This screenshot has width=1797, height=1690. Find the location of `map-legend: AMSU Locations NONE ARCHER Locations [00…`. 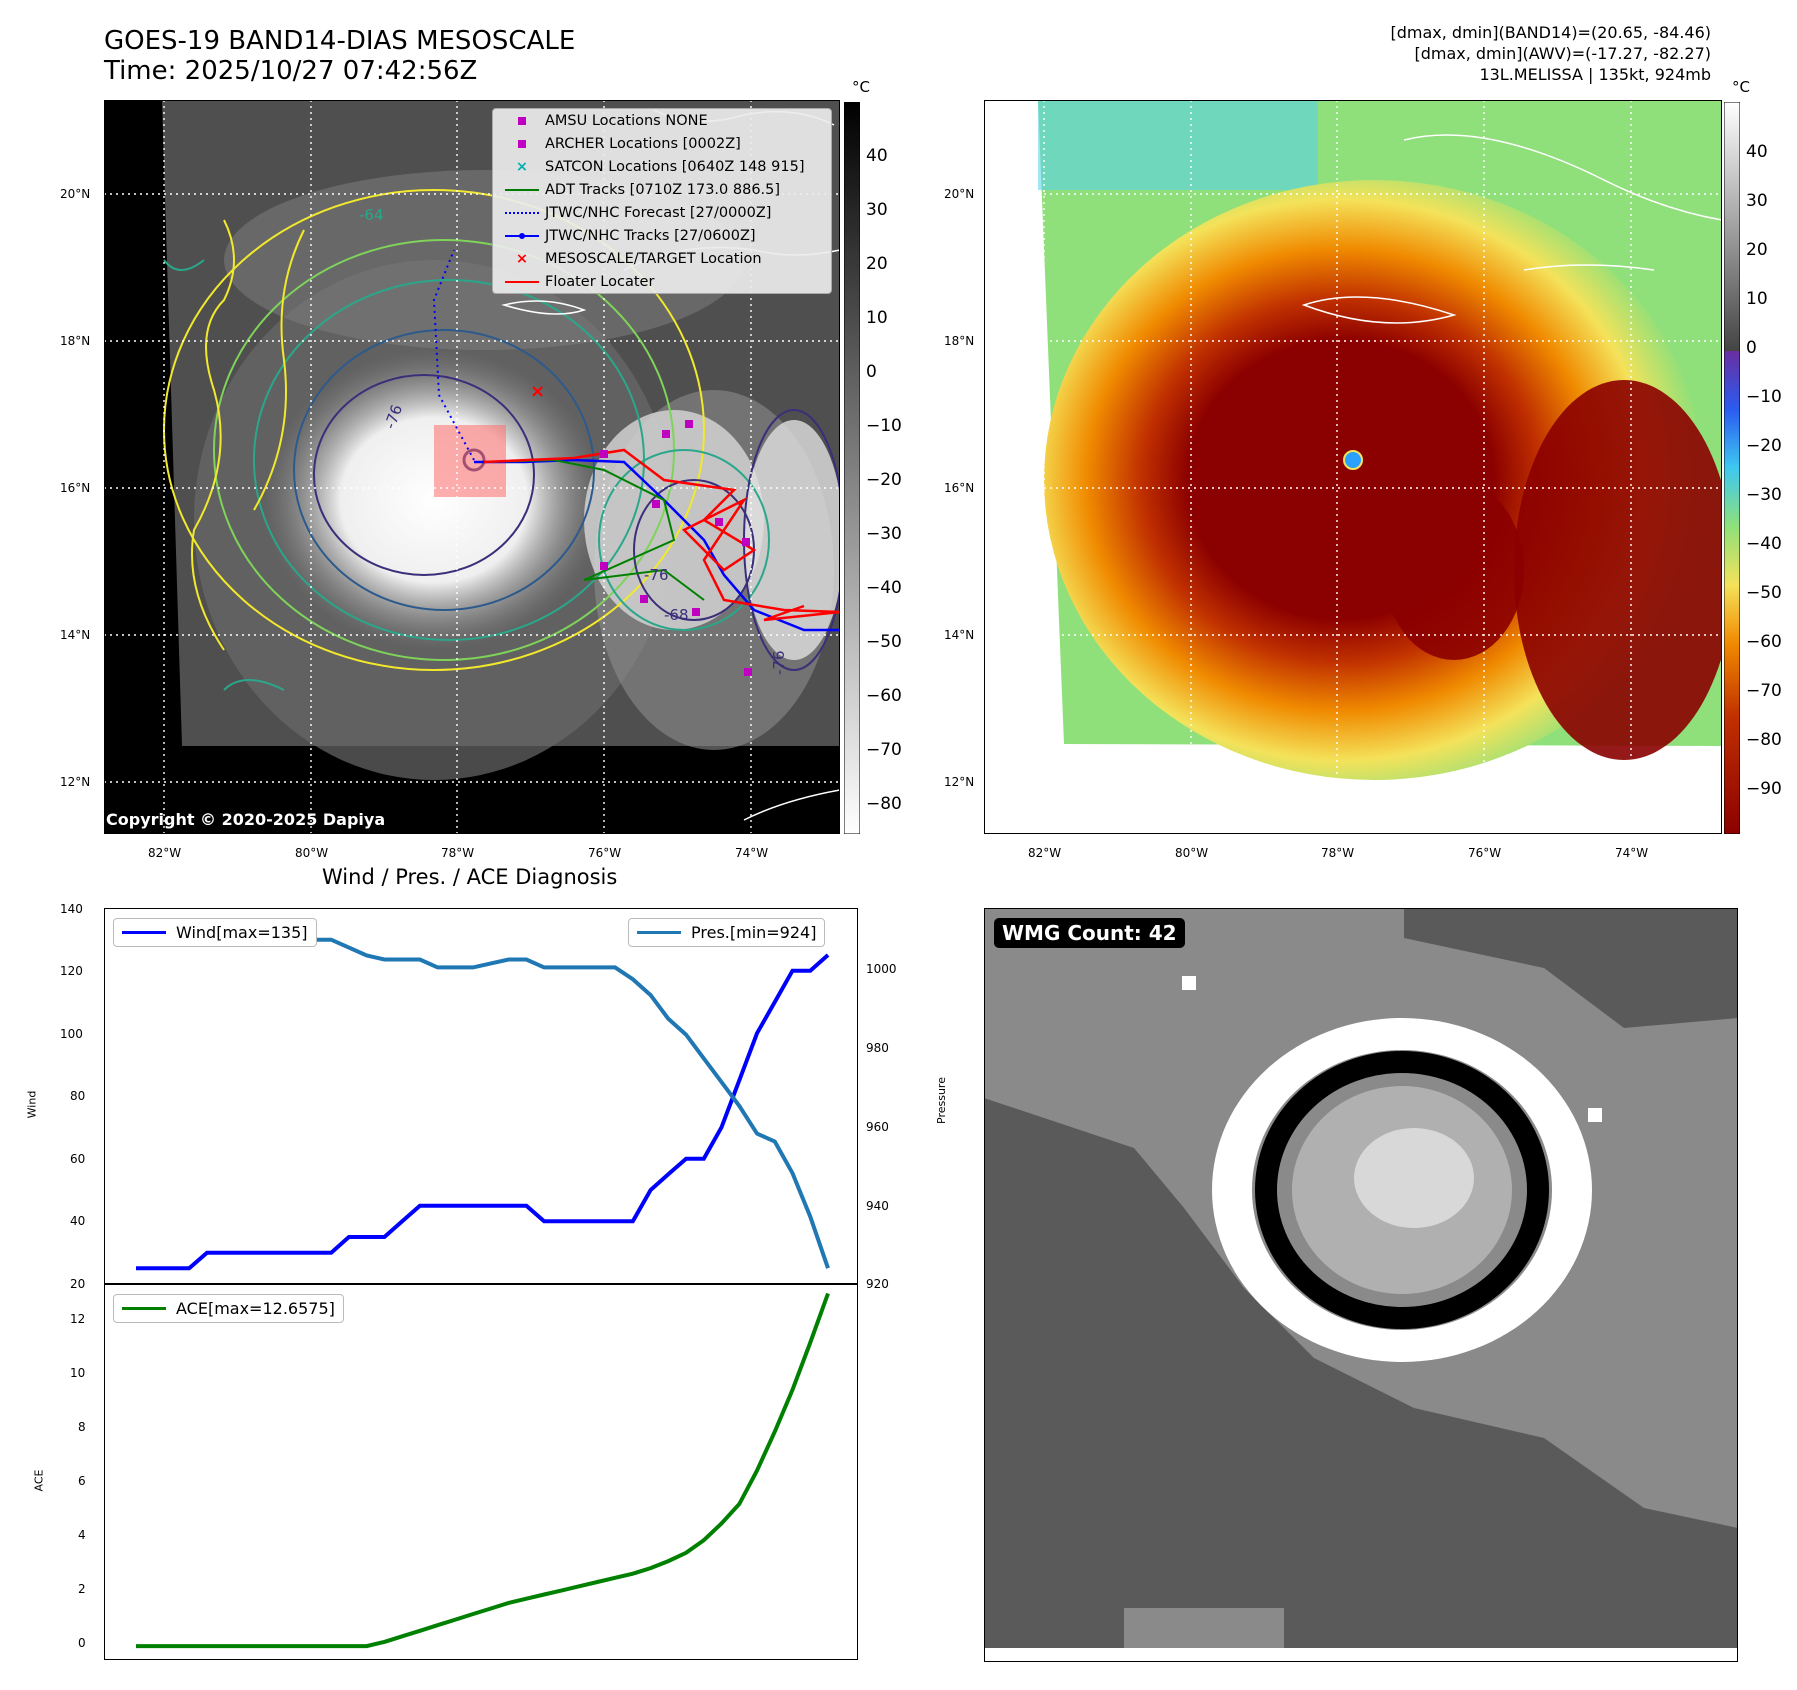

map-legend: AMSU Locations NONE ARCHER Locations [00… is located at coordinates (662, 201).